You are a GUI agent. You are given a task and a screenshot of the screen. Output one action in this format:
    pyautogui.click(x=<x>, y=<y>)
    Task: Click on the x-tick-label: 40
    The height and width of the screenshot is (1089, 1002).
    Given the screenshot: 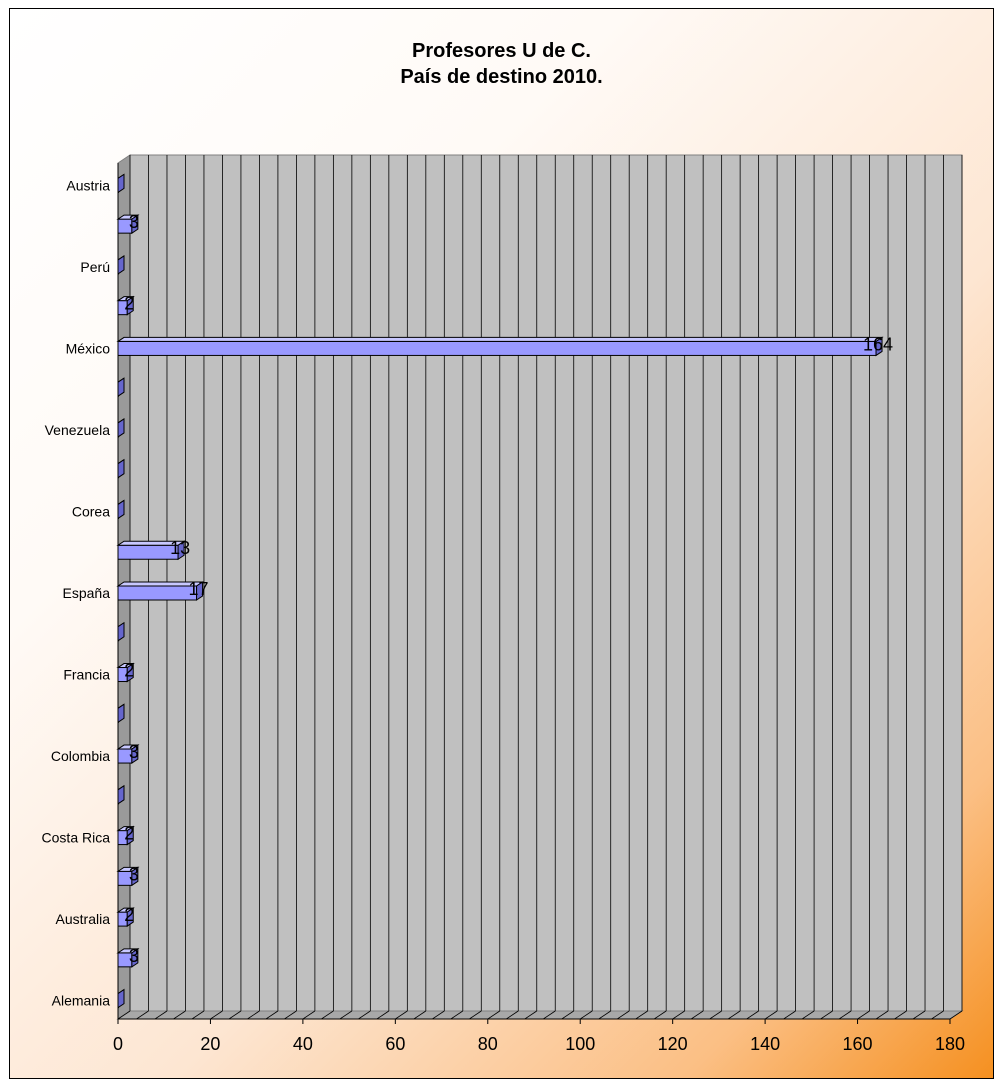 What is the action you would take?
    pyautogui.click(x=303, y=1044)
    